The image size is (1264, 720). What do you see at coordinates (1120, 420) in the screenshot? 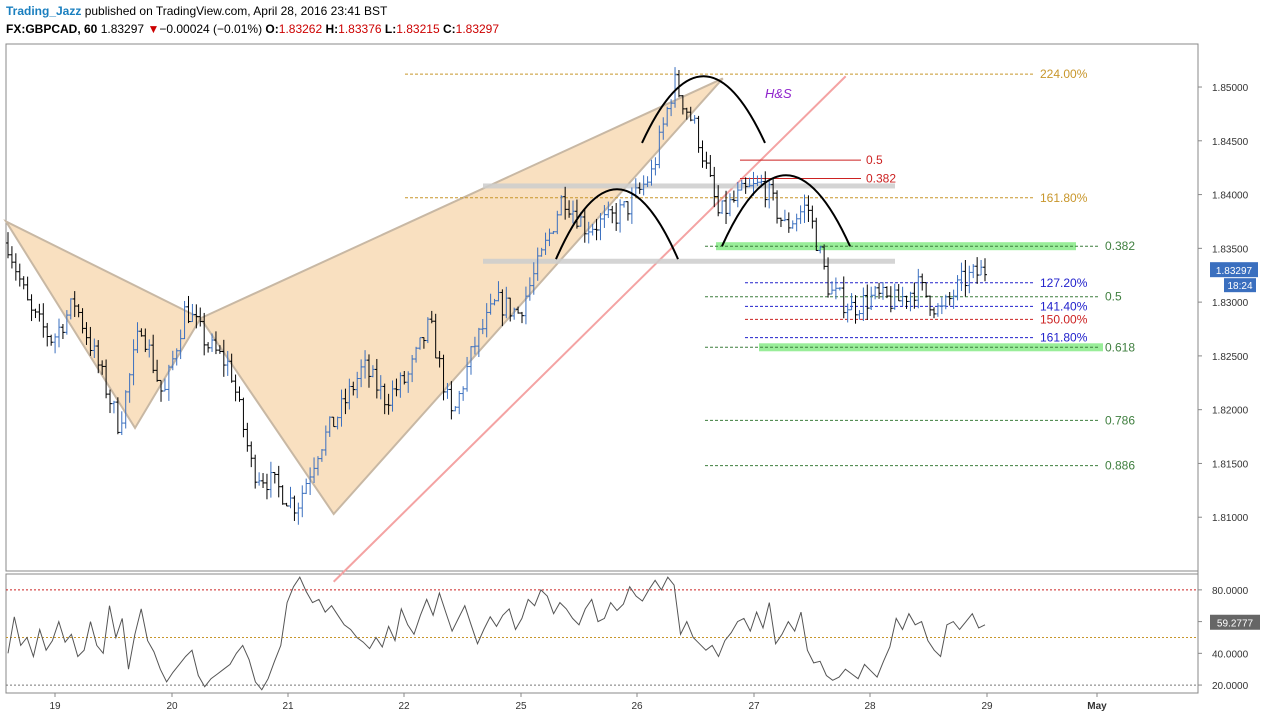
I see `fib-level-label: 0.786` at bounding box center [1120, 420].